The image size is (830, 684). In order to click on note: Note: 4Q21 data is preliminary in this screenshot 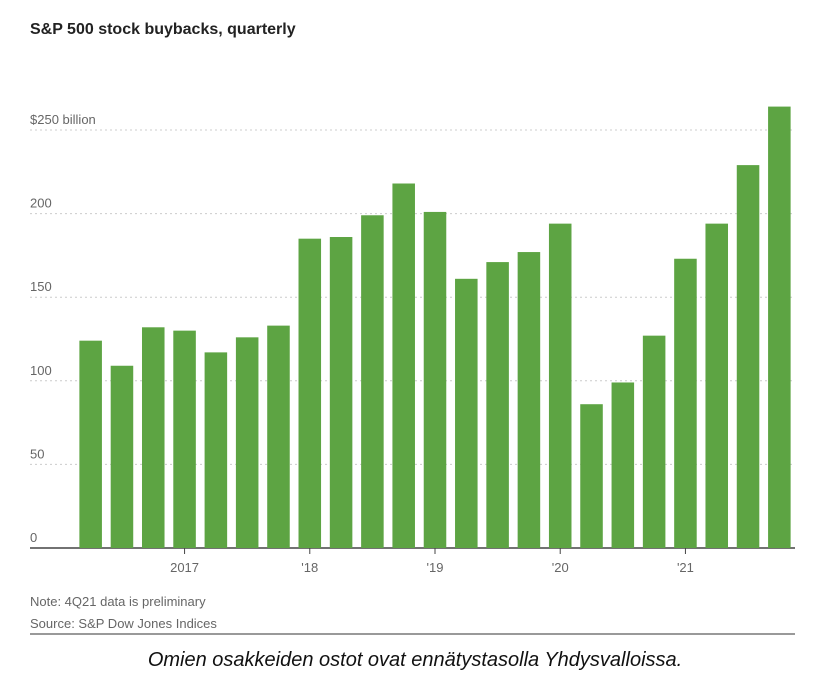, I will do `click(118, 601)`.